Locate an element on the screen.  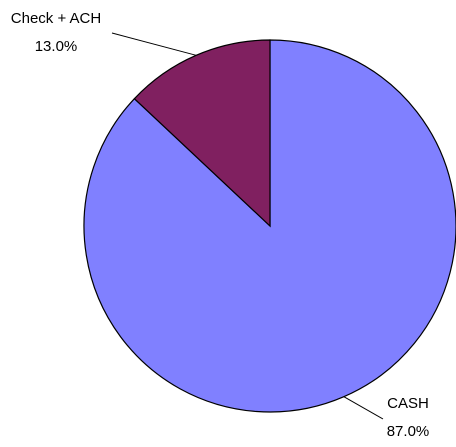
pie-slice is located at coordinates (202, 133).